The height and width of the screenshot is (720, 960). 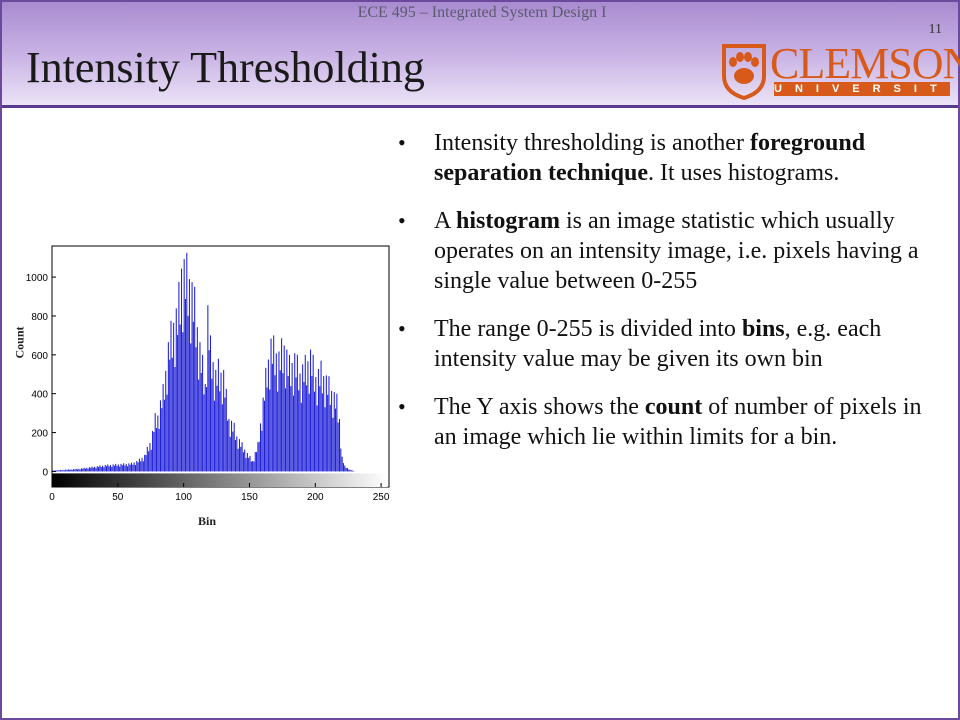 I want to click on bullet-emphasis: bins, so click(x=763, y=329).